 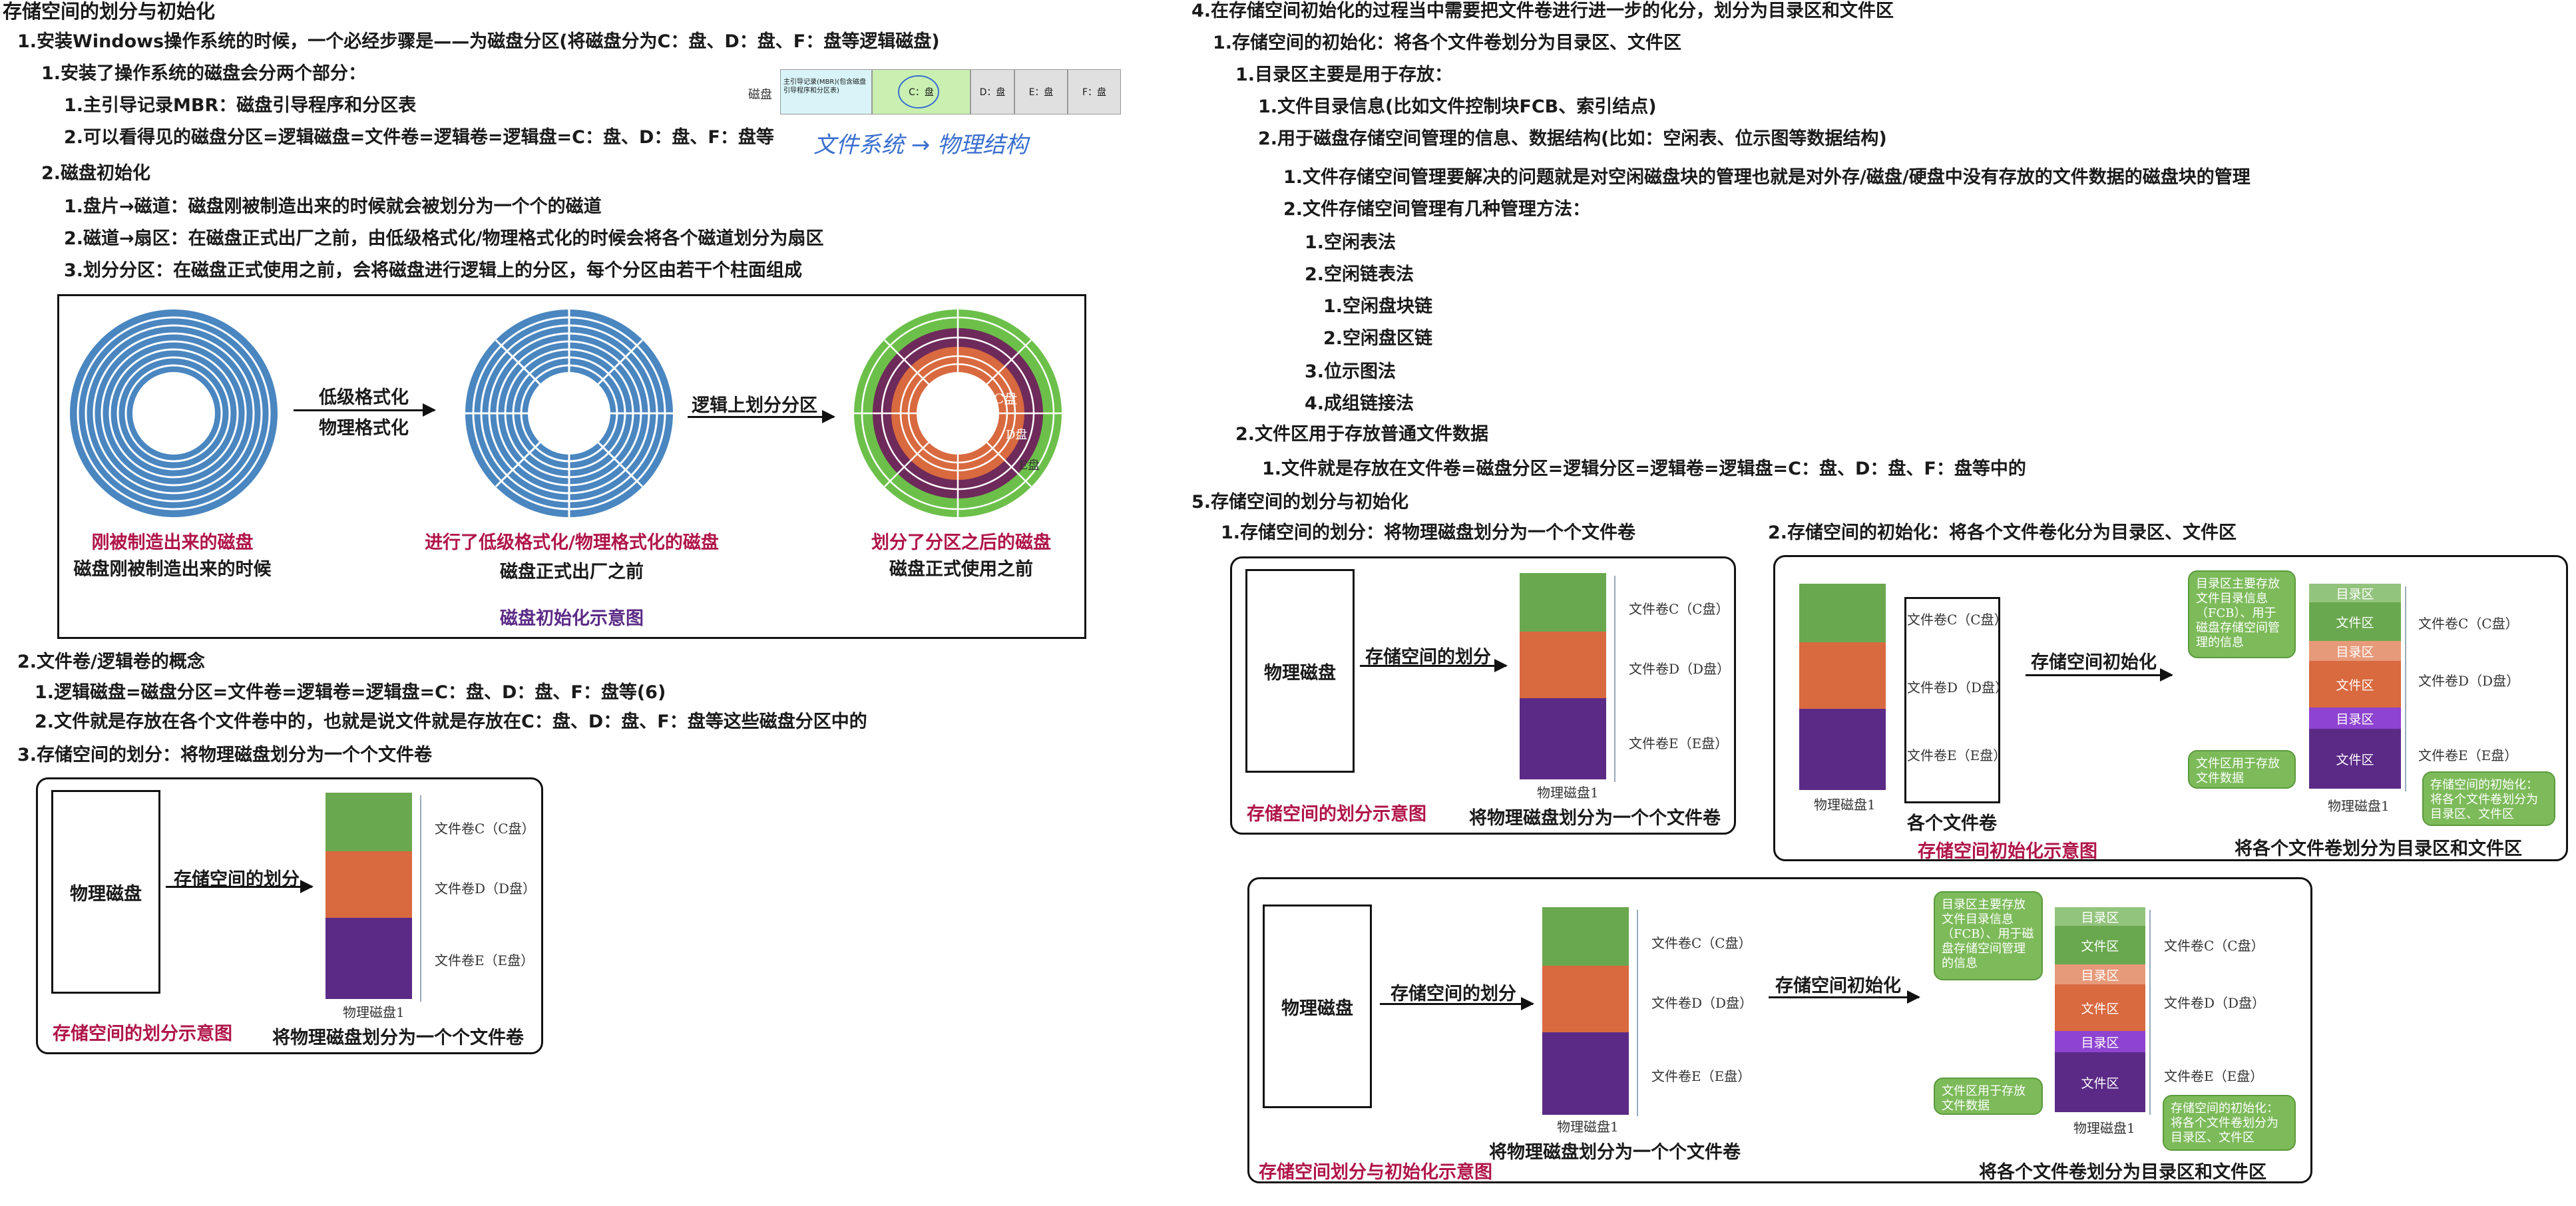 What do you see at coordinates (1952, 823) in the screenshot?
I see `each-volume-caption: 各个文件卷` at bounding box center [1952, 823].